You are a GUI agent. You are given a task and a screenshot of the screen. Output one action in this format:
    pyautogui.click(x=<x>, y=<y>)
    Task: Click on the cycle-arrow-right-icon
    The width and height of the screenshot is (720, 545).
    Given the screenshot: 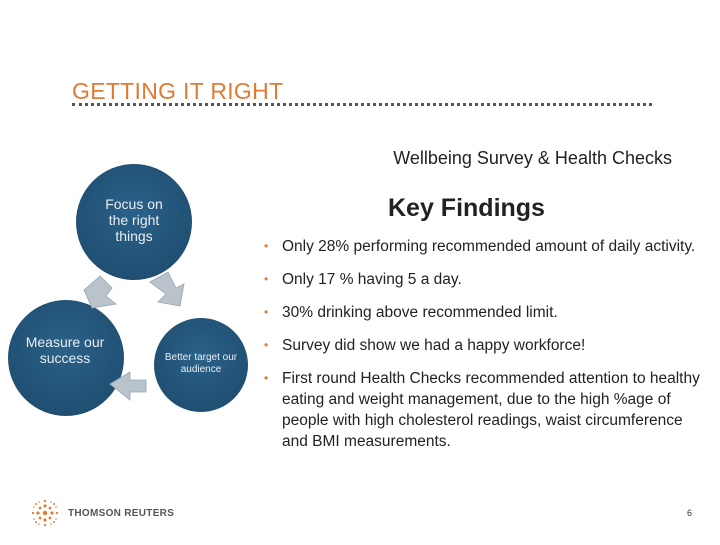 What is the action you would take?
    pyautogui.click(x=167, y=289)
    